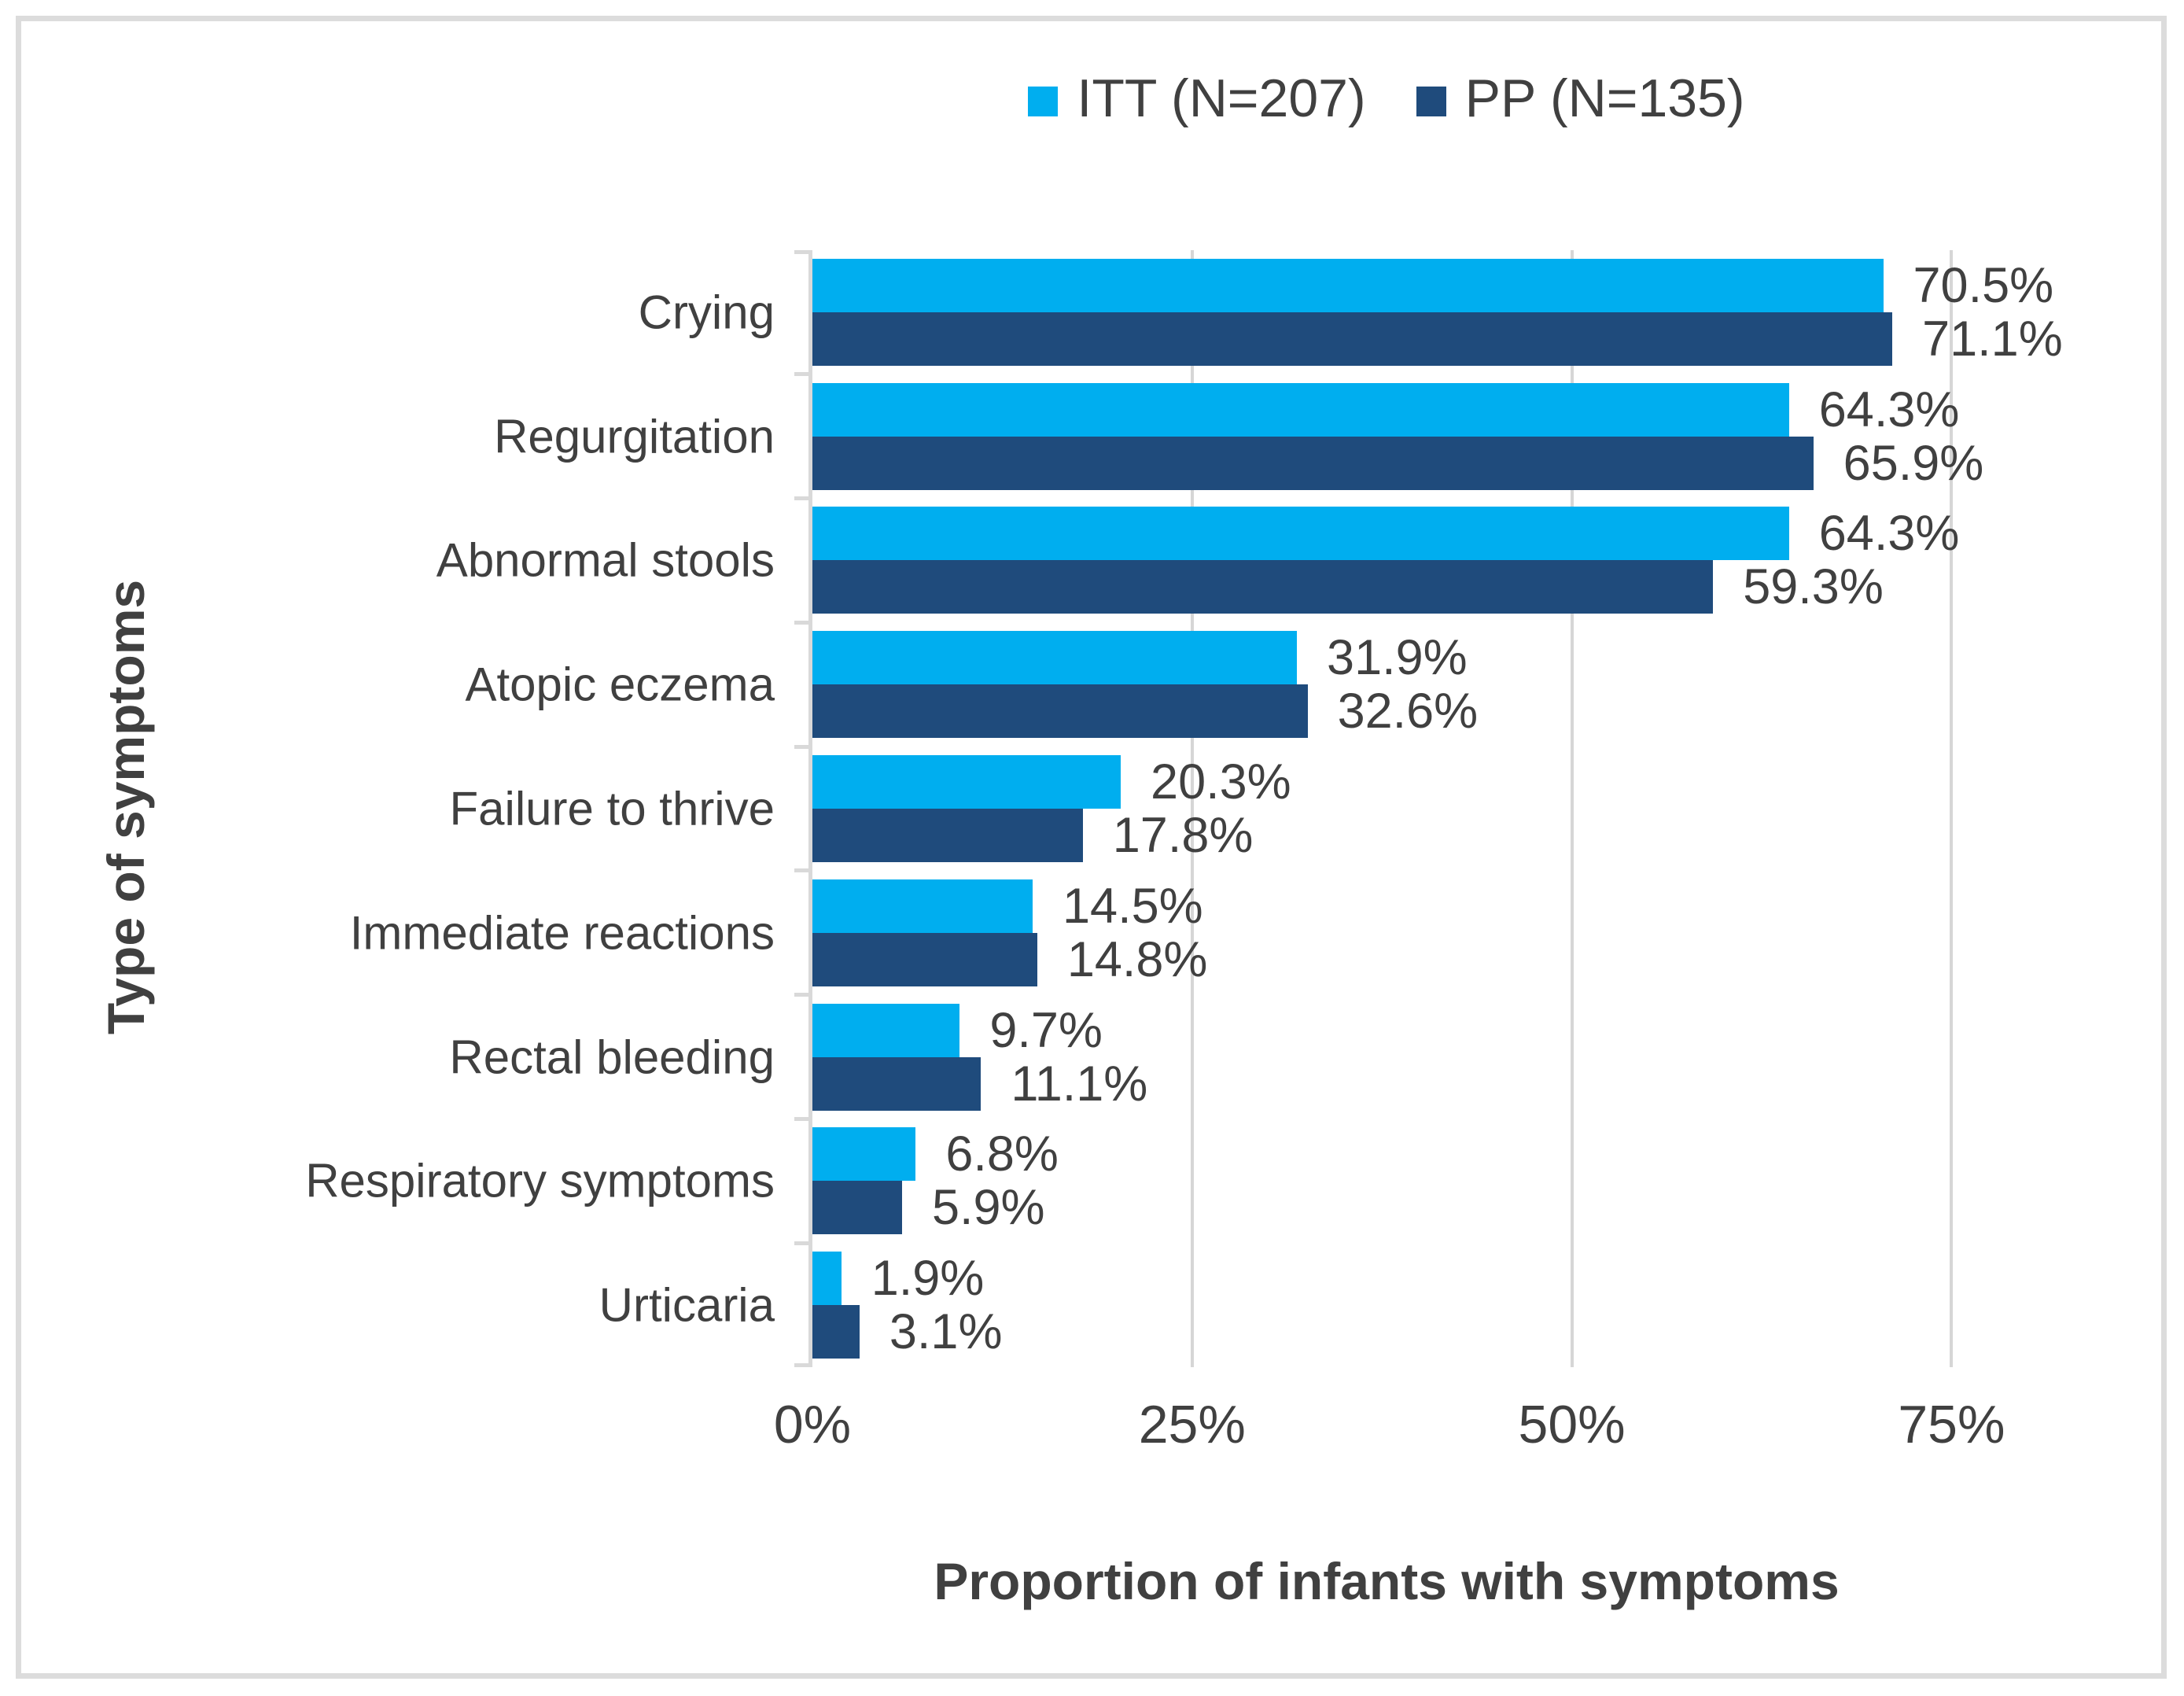 This screenshot has width=2184, height=1696. Describe the element at coordinates (1192, 1425) in the screenshot. I see `x-tick-label-25: 25%` at that location.